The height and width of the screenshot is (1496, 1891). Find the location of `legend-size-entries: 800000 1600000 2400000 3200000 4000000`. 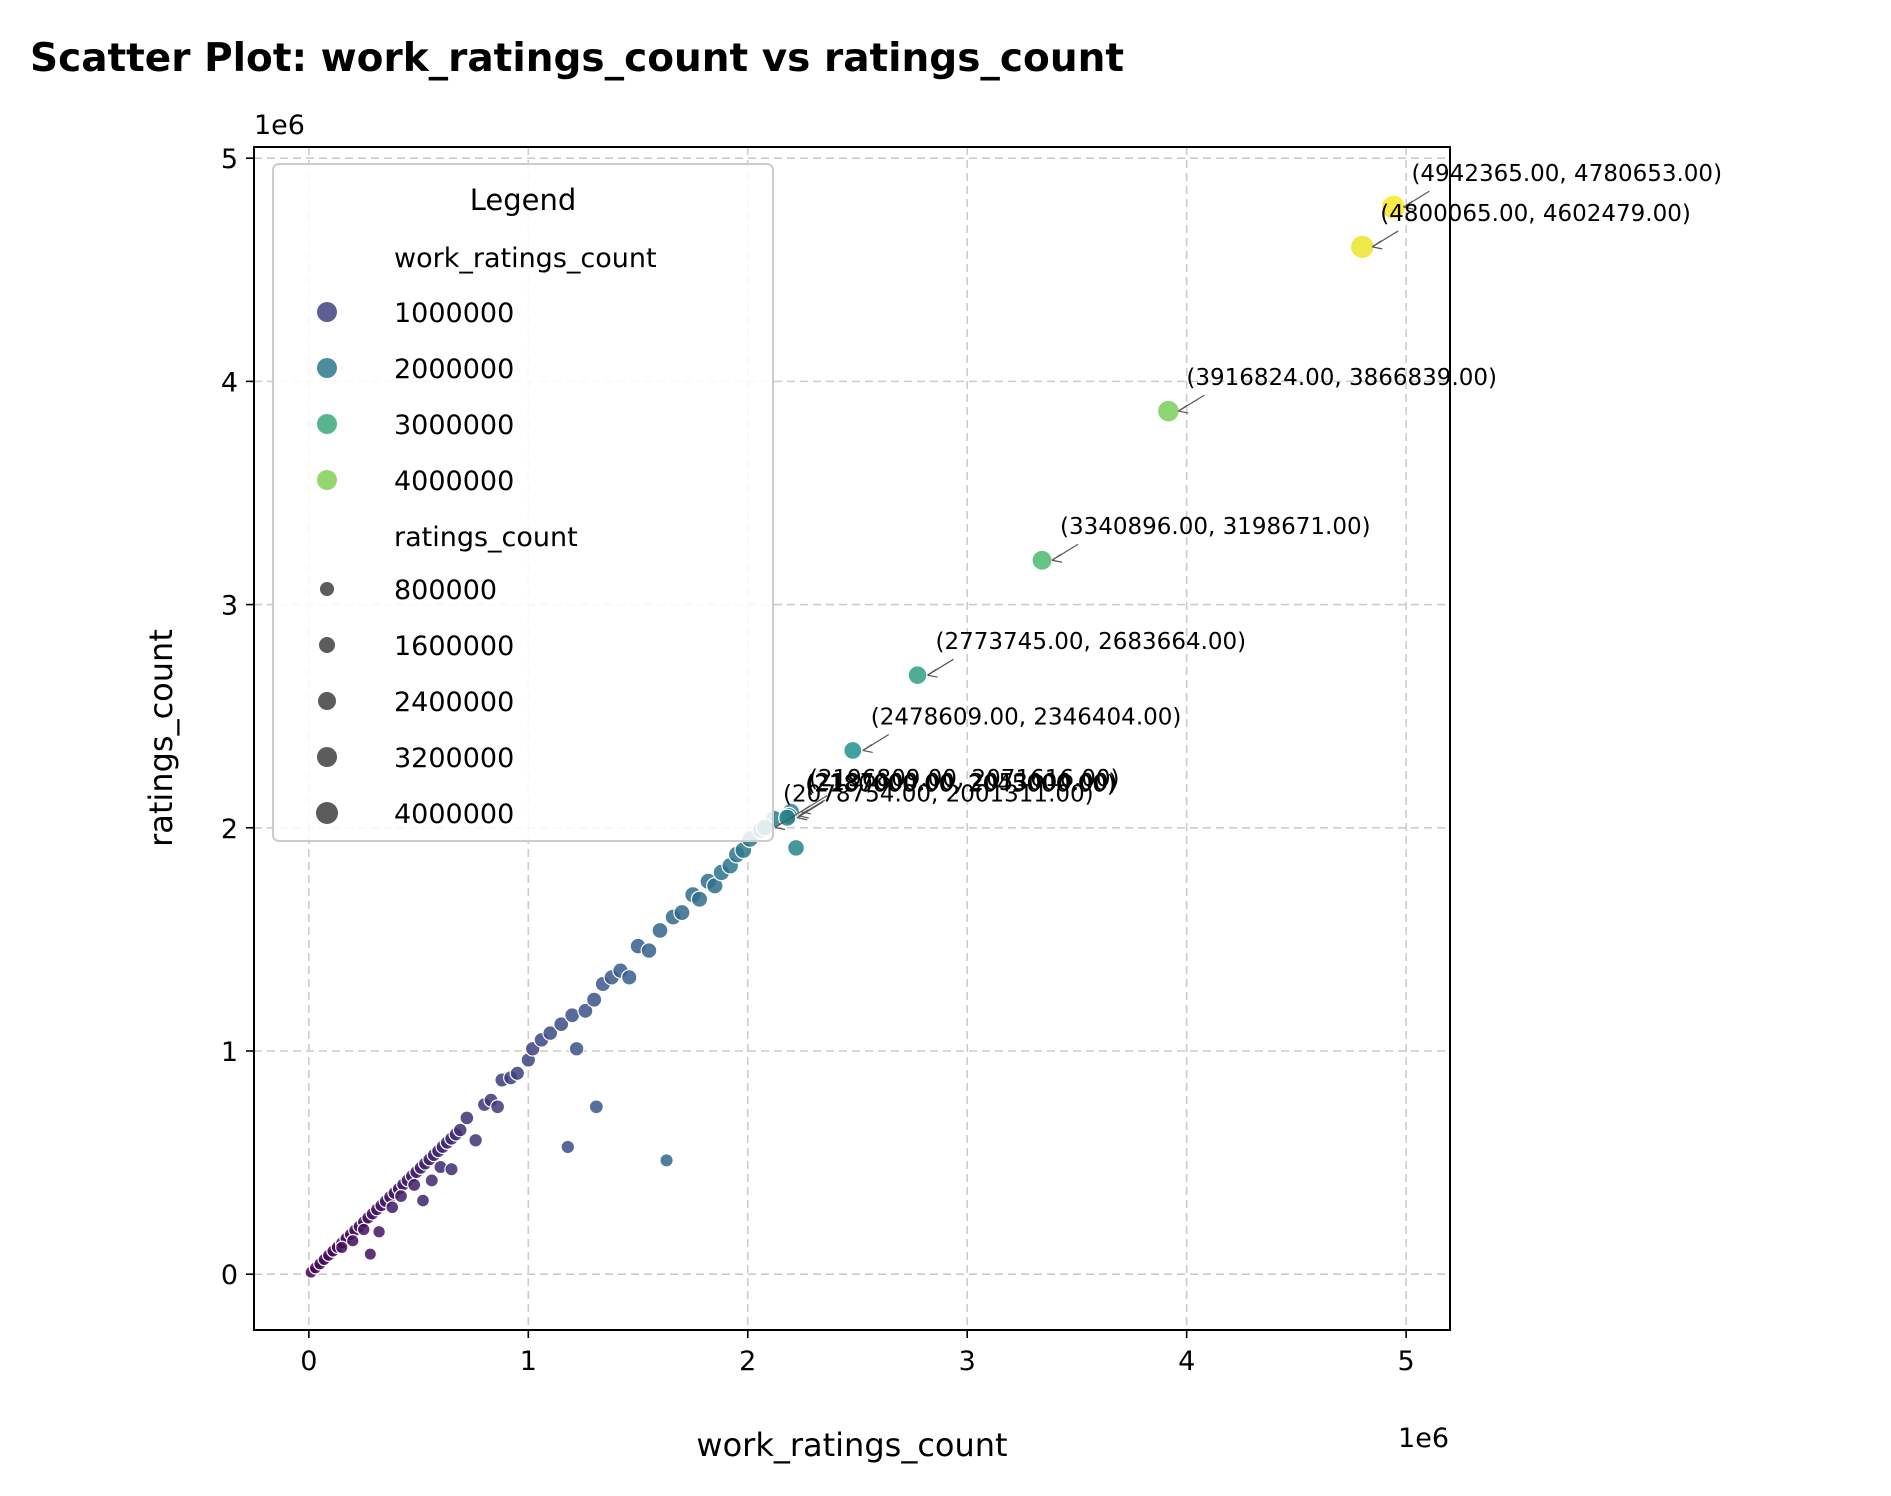

legend-size-entries: 800000 1600000 2400000 3200000 4000000 is located at coordinates (414, 702).